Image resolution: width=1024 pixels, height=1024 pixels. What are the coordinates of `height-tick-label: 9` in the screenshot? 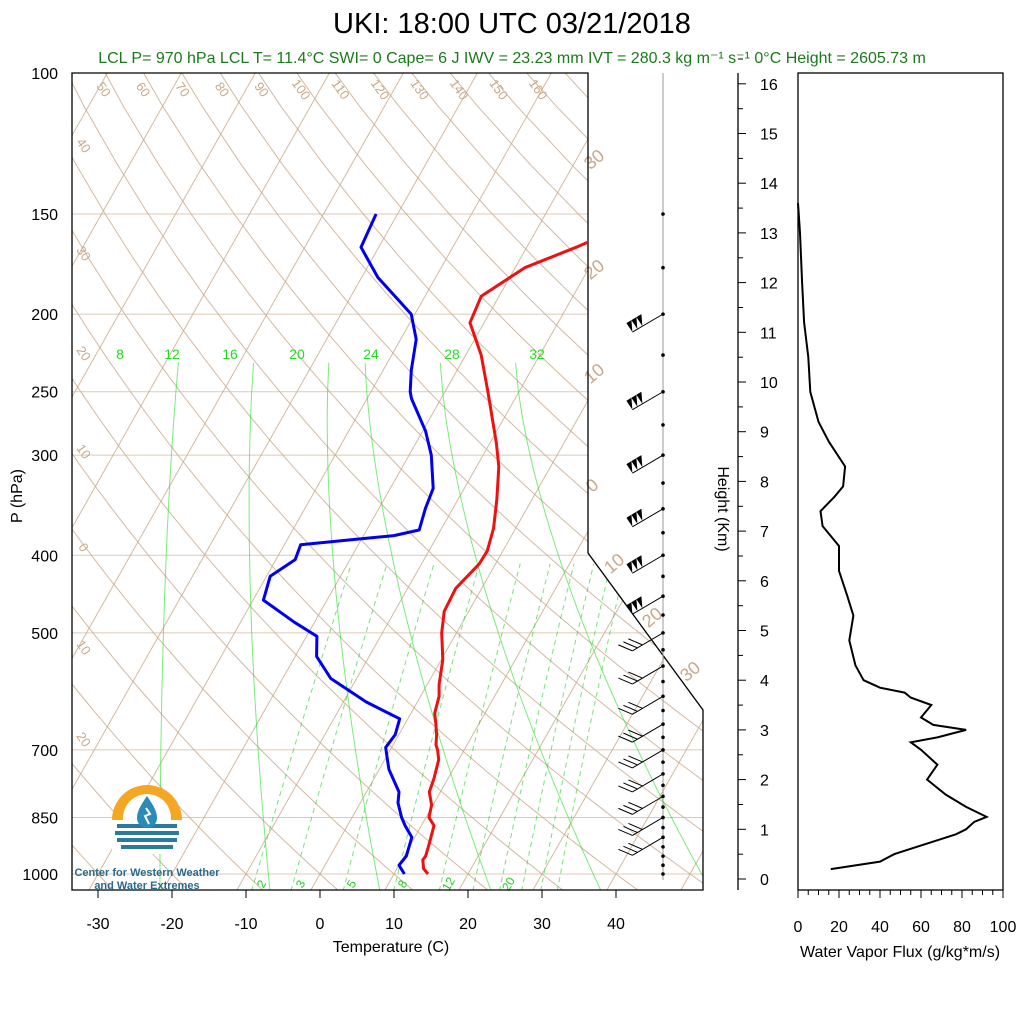 It's located at (764, 433).